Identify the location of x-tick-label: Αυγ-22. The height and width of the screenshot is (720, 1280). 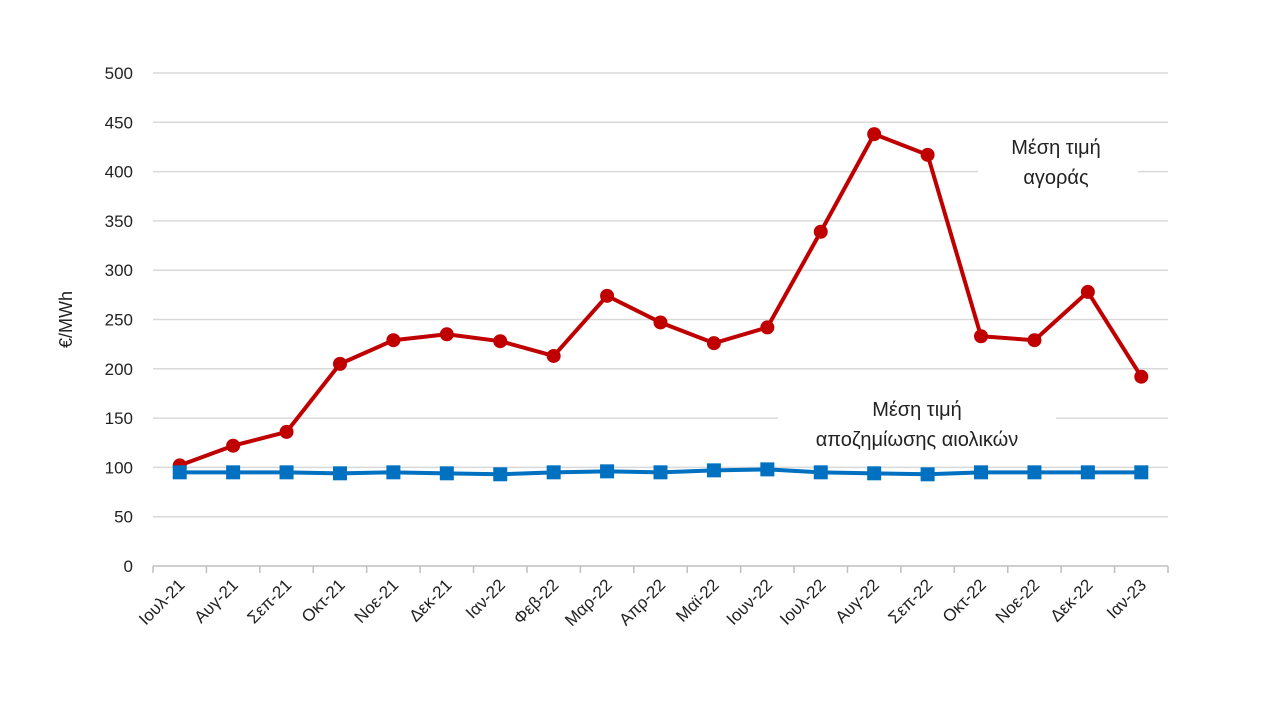
(857, 600).